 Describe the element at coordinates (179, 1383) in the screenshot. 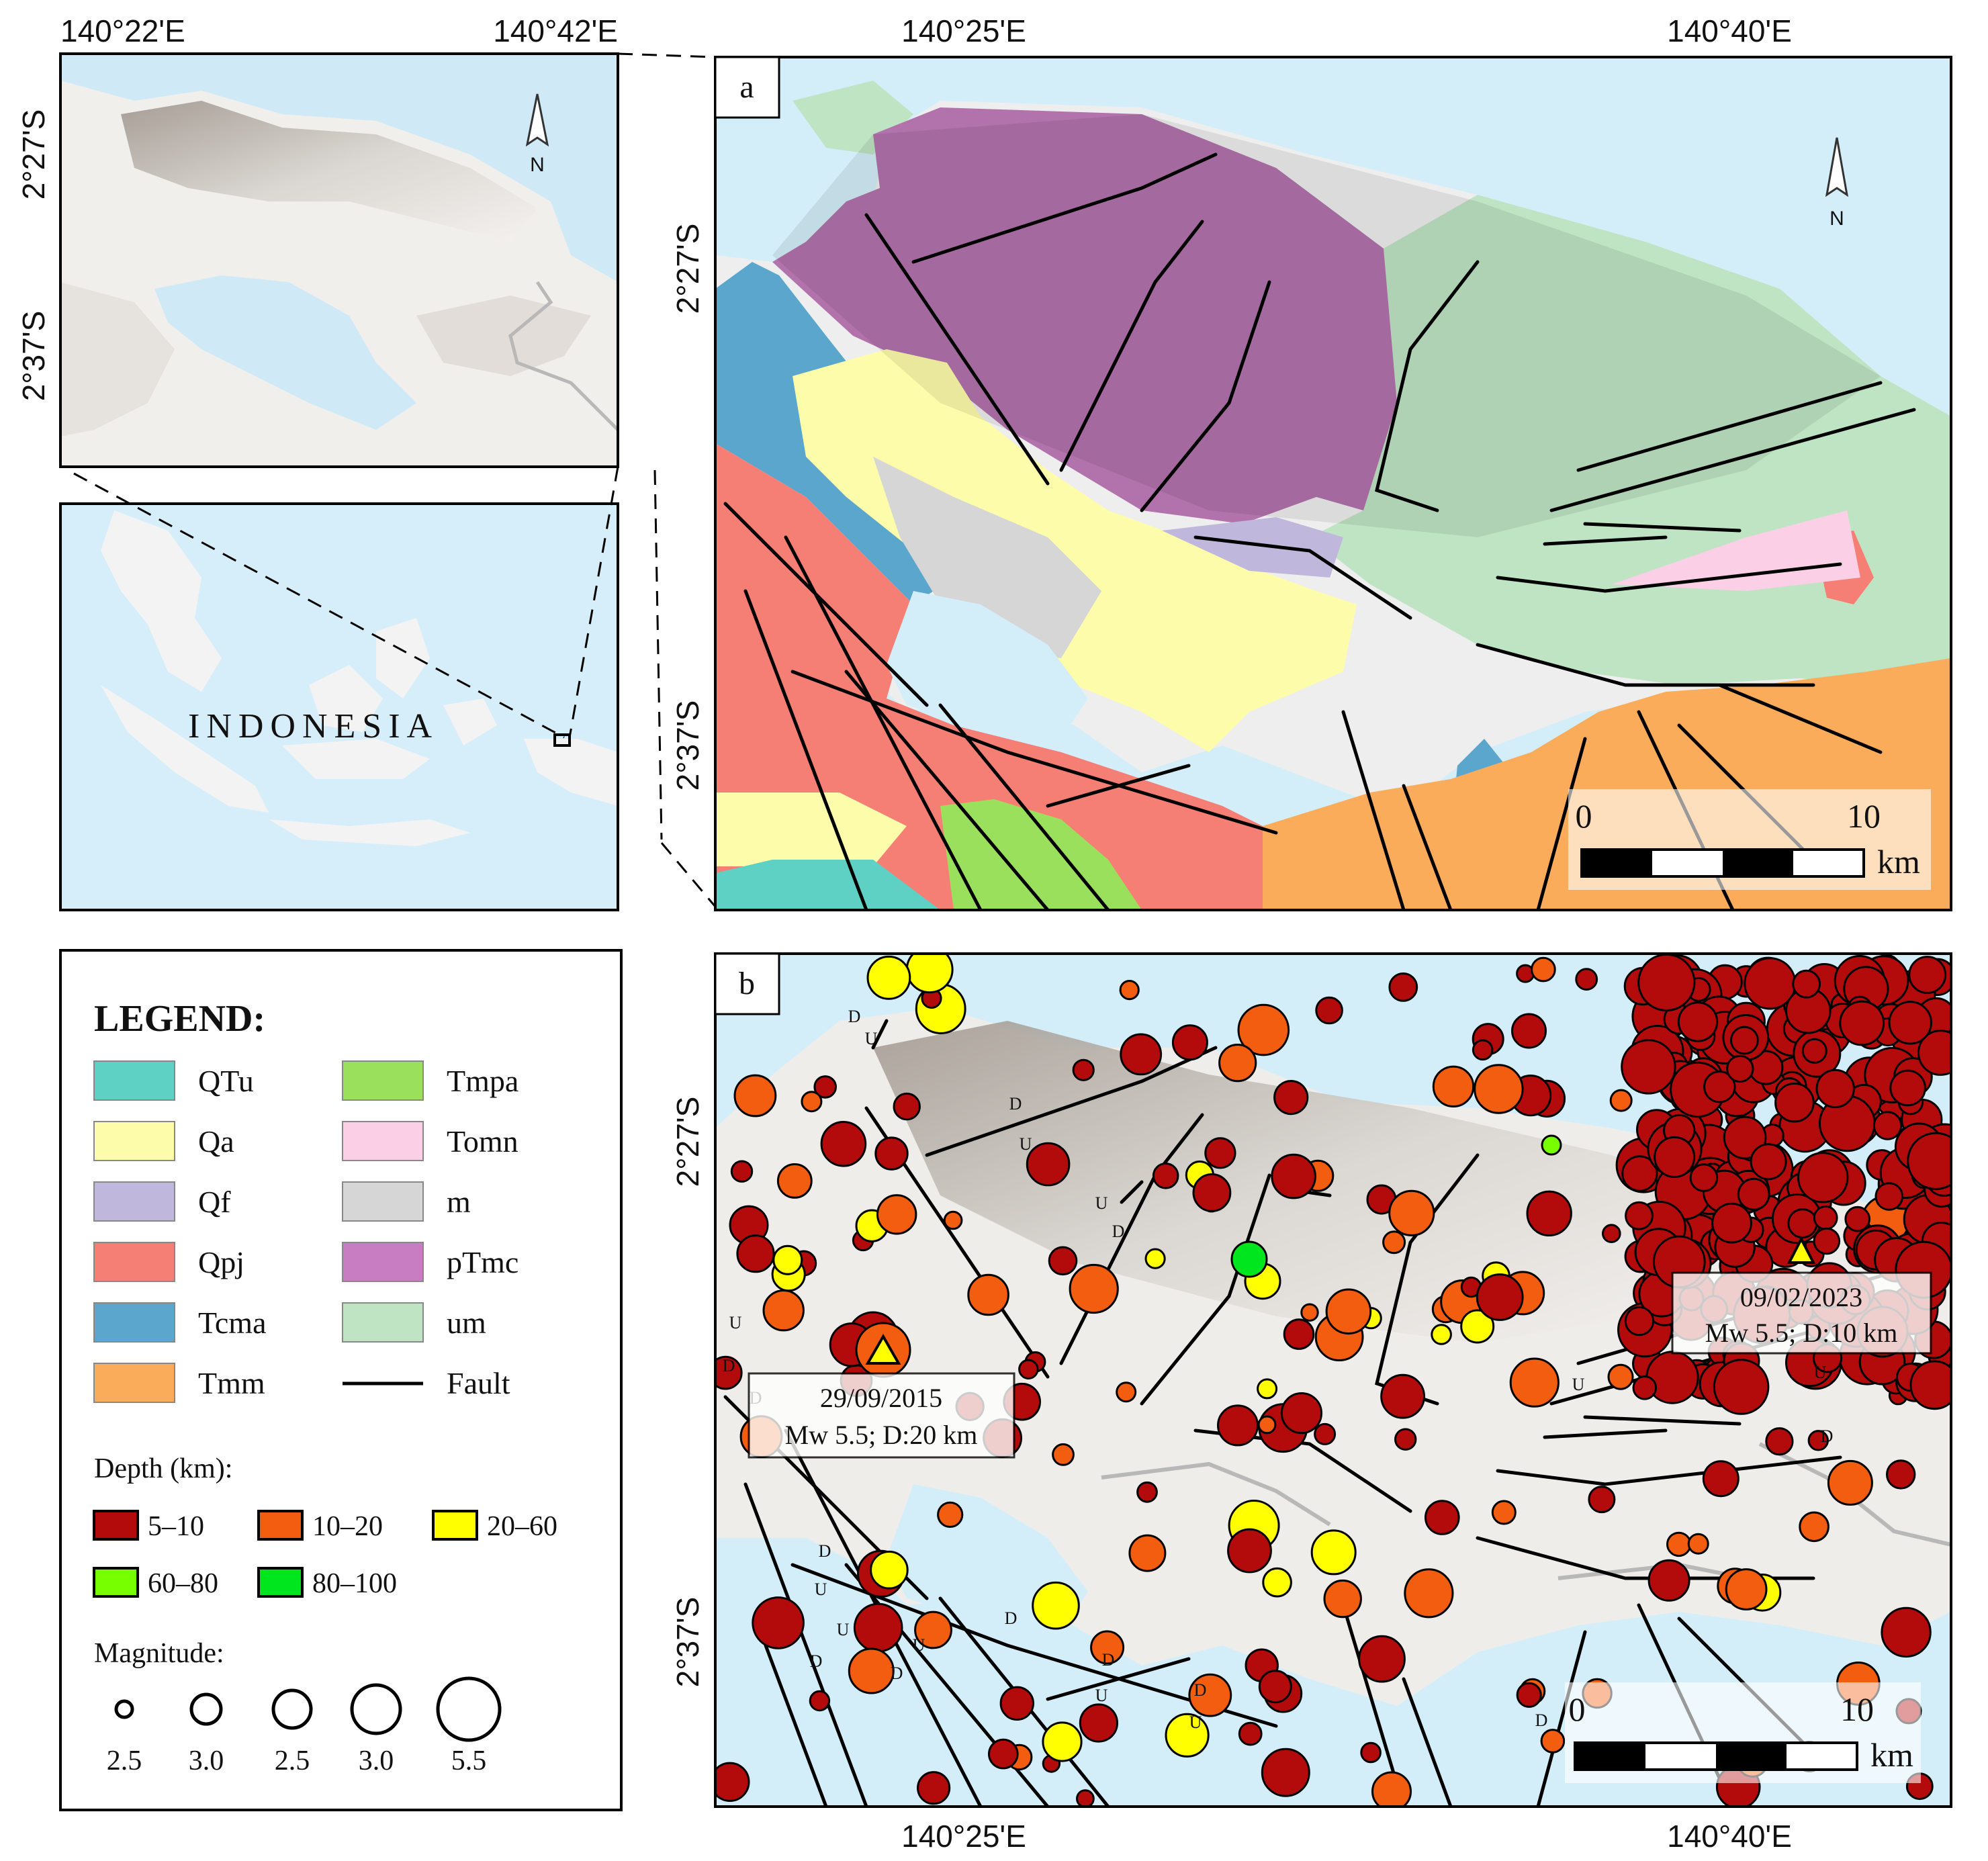

I see `legend-unit: Tmm` at that location.